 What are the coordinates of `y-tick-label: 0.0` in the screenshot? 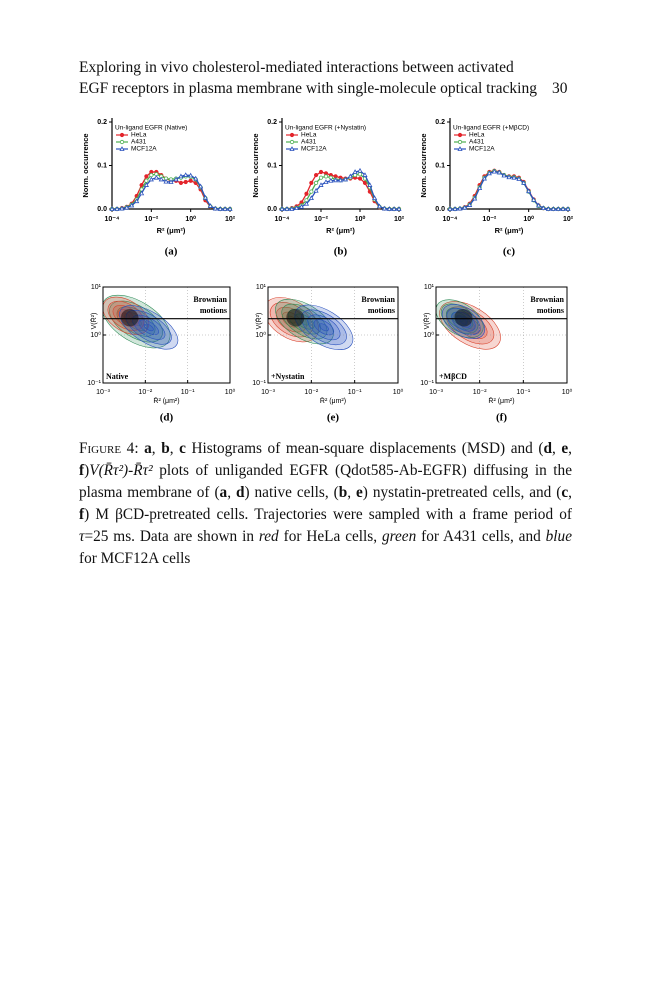 It's located at (102, 209).